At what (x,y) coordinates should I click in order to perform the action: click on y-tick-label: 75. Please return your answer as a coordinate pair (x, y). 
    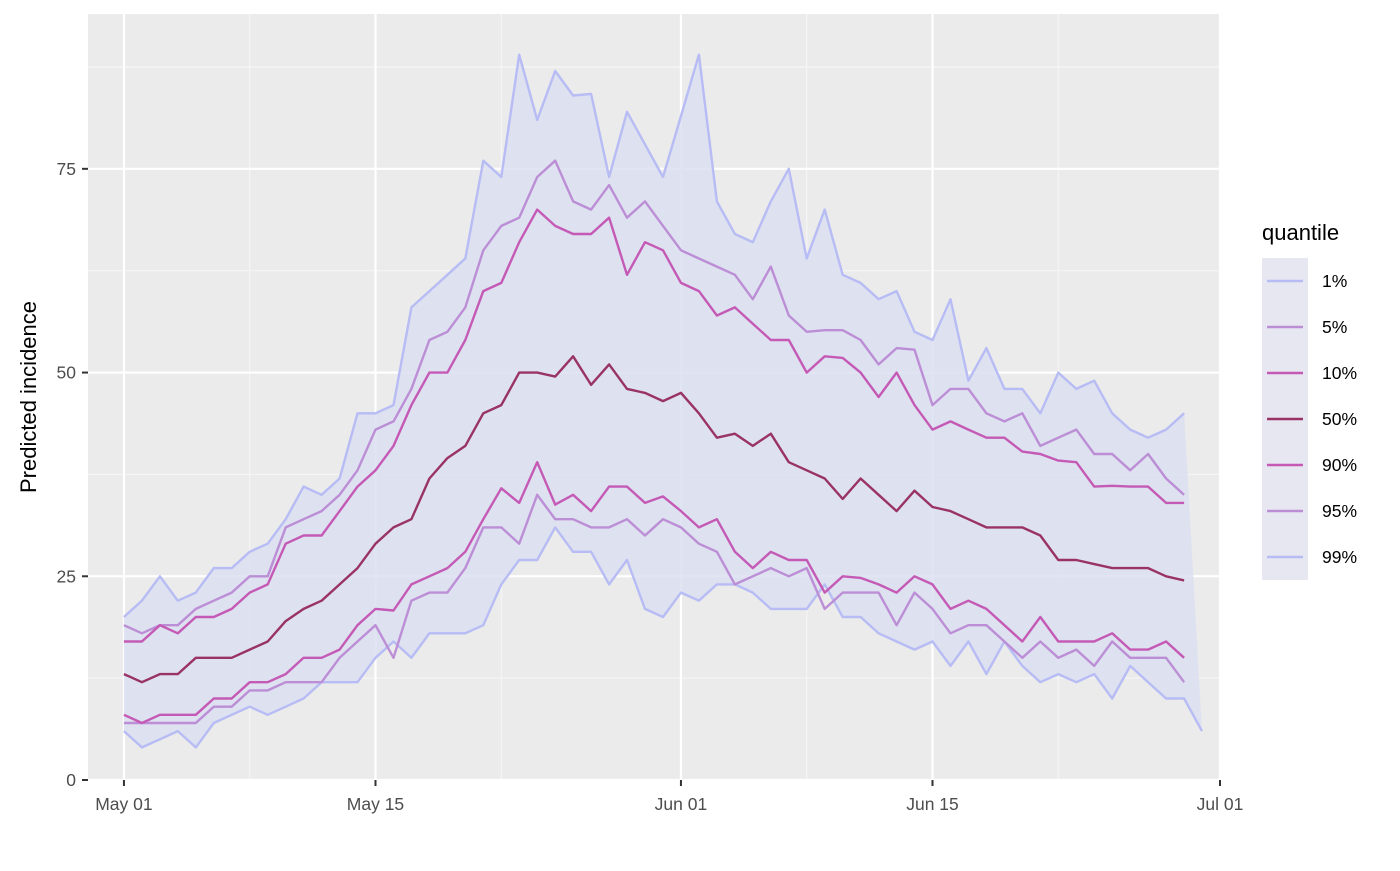
    Looking at the image, I should click on (66, 169).